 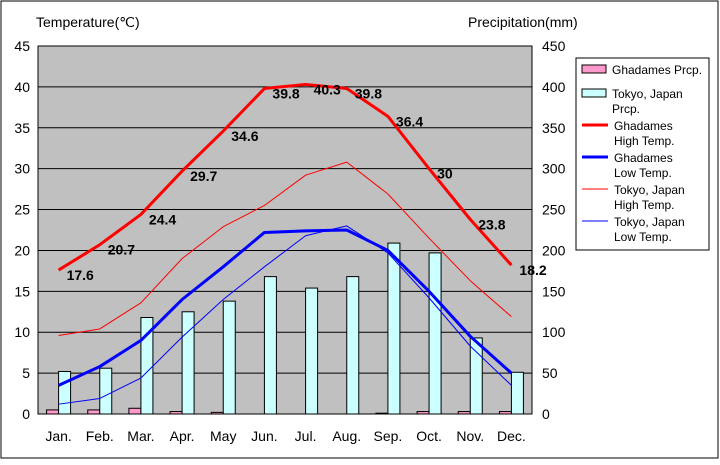 I want to click on y-left-tick-label: 40, so click(x=22, y=87).